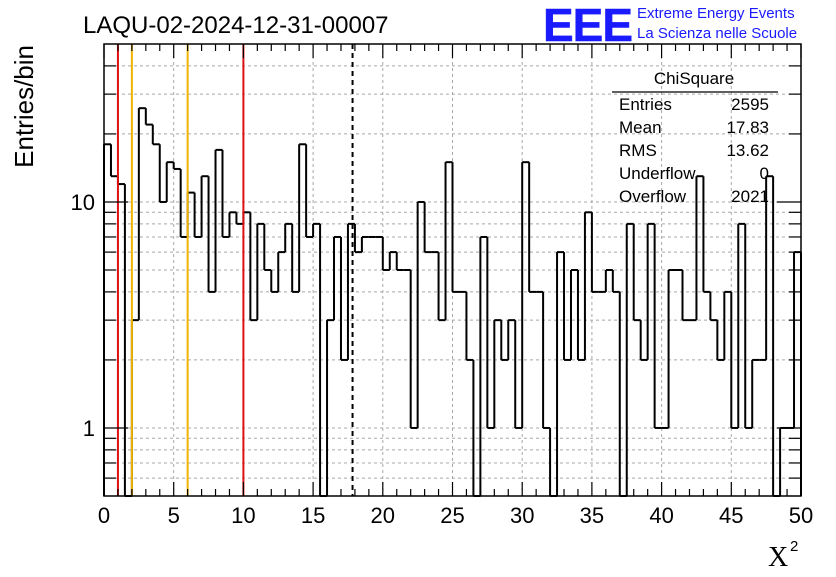 Image resolution: width=836 pixels, height=577 pixels. Describe the element at coordinates (661, 515) in the screenshot. I see `x-tick-label: 40` at that location.